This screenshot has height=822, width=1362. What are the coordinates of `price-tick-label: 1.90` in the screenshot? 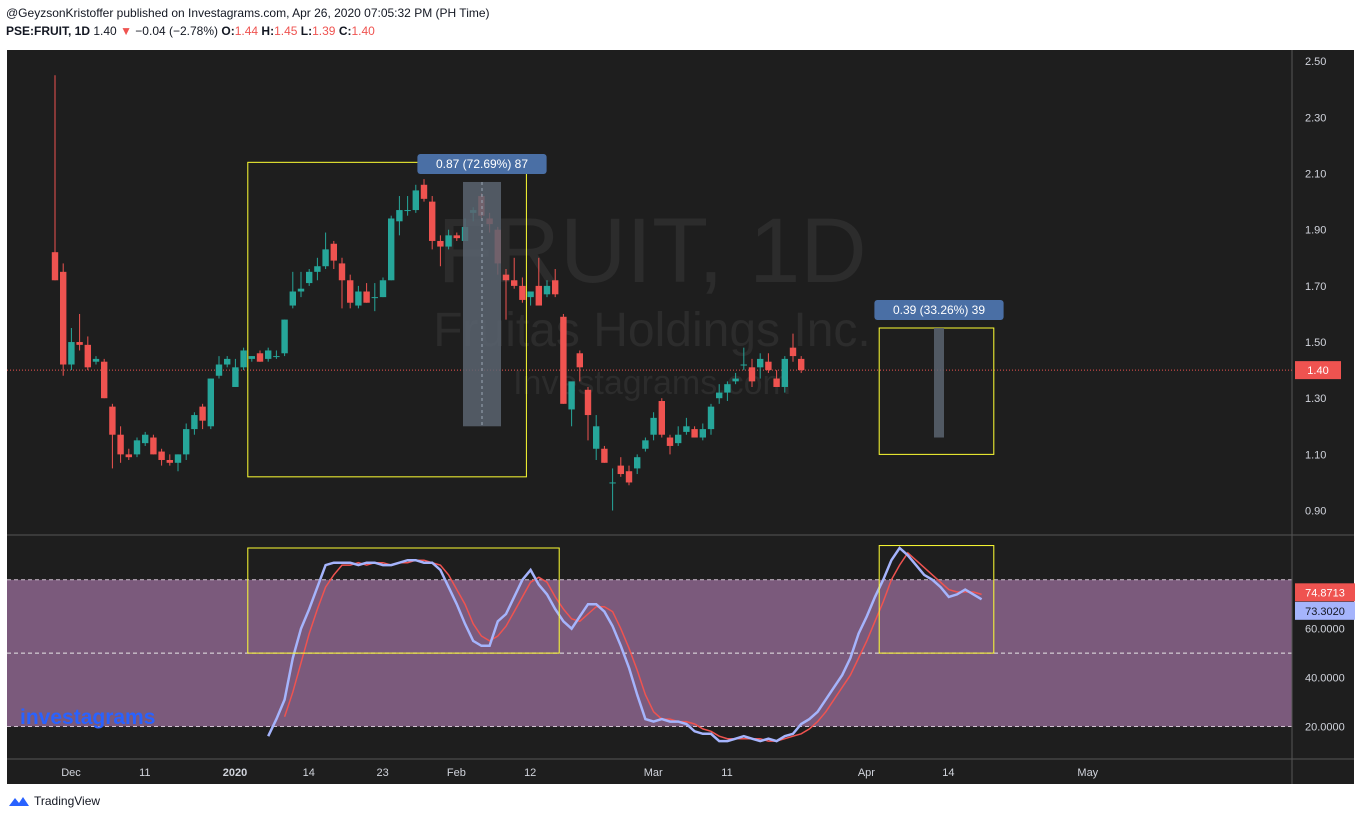 It's located at (1315, 231).